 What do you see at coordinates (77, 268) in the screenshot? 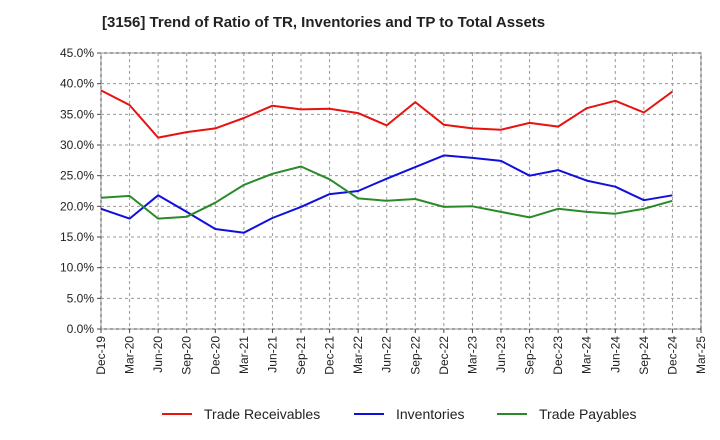
I see `y-tick-label: 10.0%` at bounding box center [77, 268].